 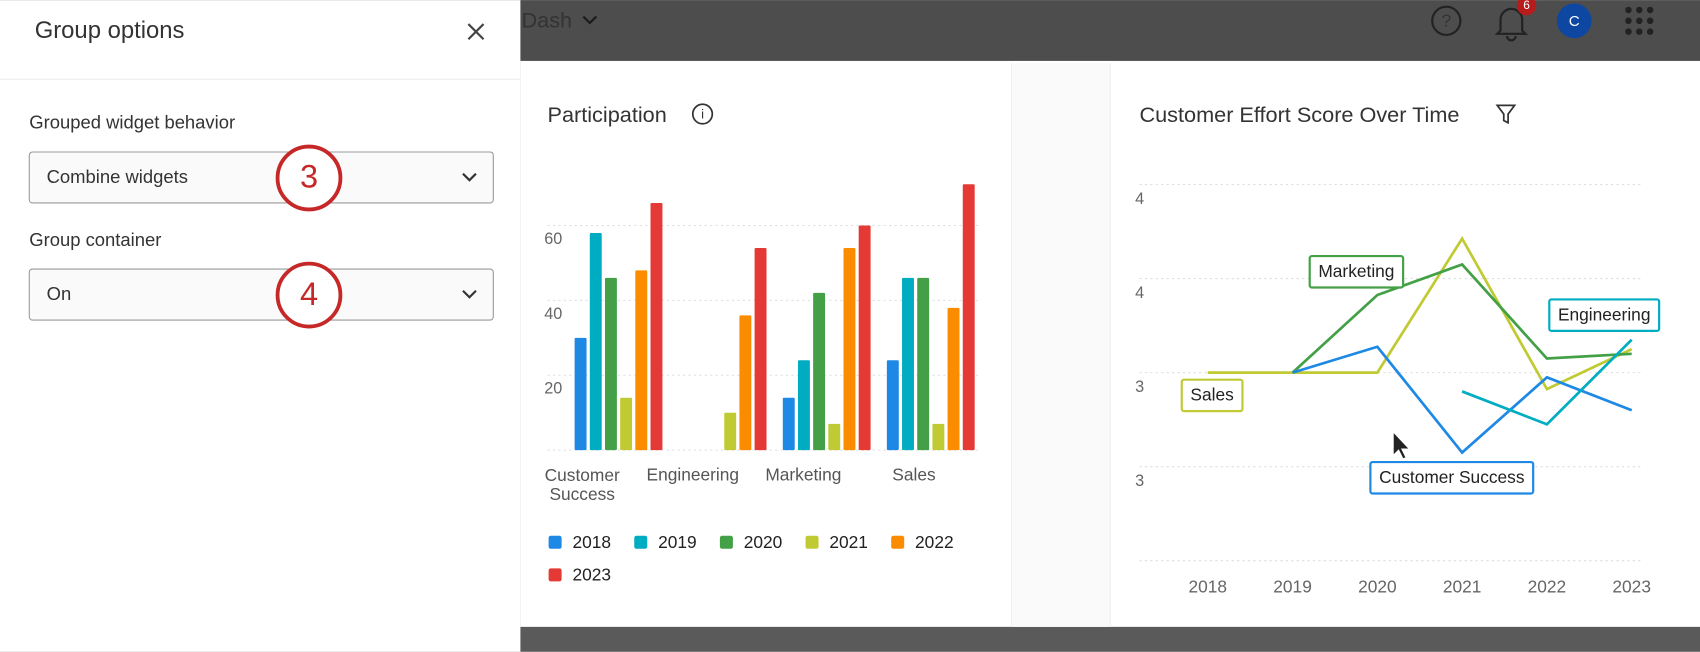 What do you see at coordinates (1110, 30) in the screenshot?
I see `top-bar` at bounding box center [1110, 30].